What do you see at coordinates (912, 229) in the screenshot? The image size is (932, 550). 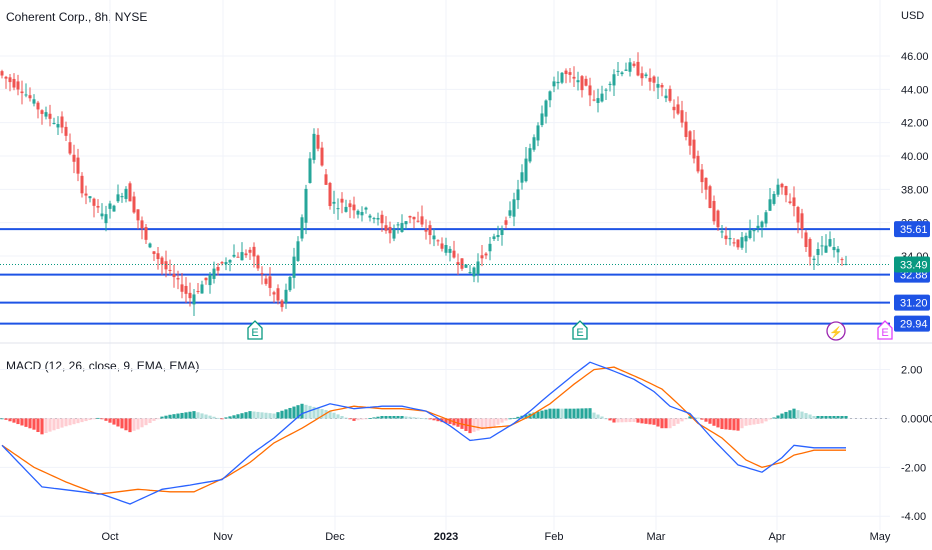 I see `level-price-tag` at bounding box center [912, 229].